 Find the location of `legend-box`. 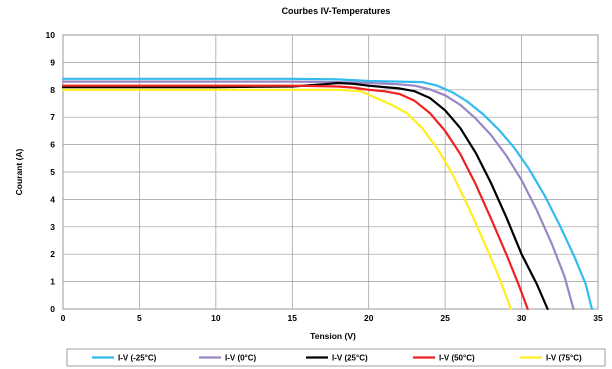

legend-box is located at coordinates (336, 357).